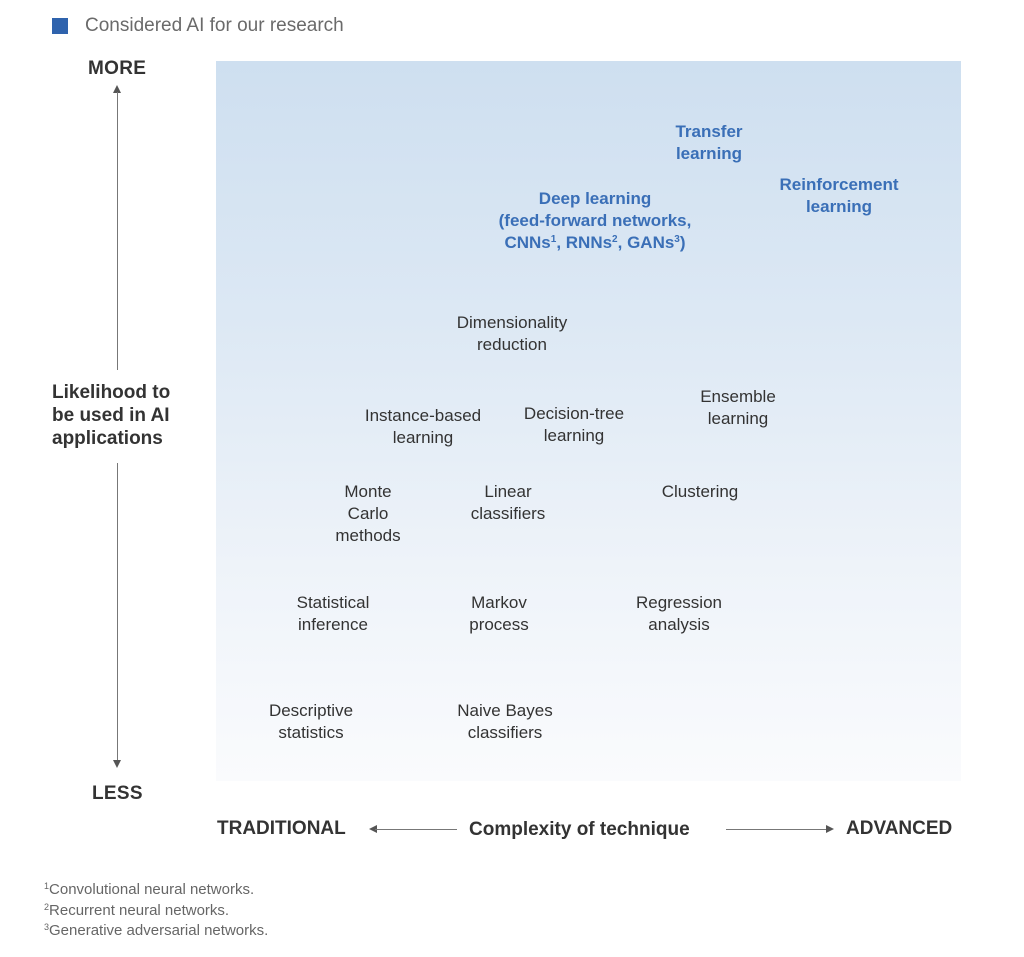 The height and width of the screenshot is (957, 1024). I want to click on y-axis-low-label: LESS, so click(117, 793).